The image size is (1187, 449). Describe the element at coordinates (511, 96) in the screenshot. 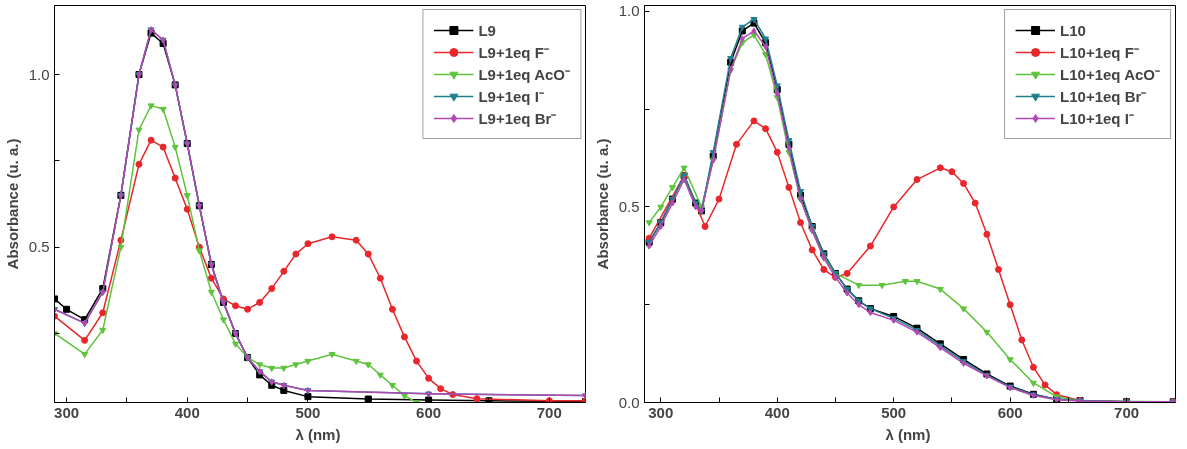

I see `legend-label: L9+1eq I⁻` at that location.